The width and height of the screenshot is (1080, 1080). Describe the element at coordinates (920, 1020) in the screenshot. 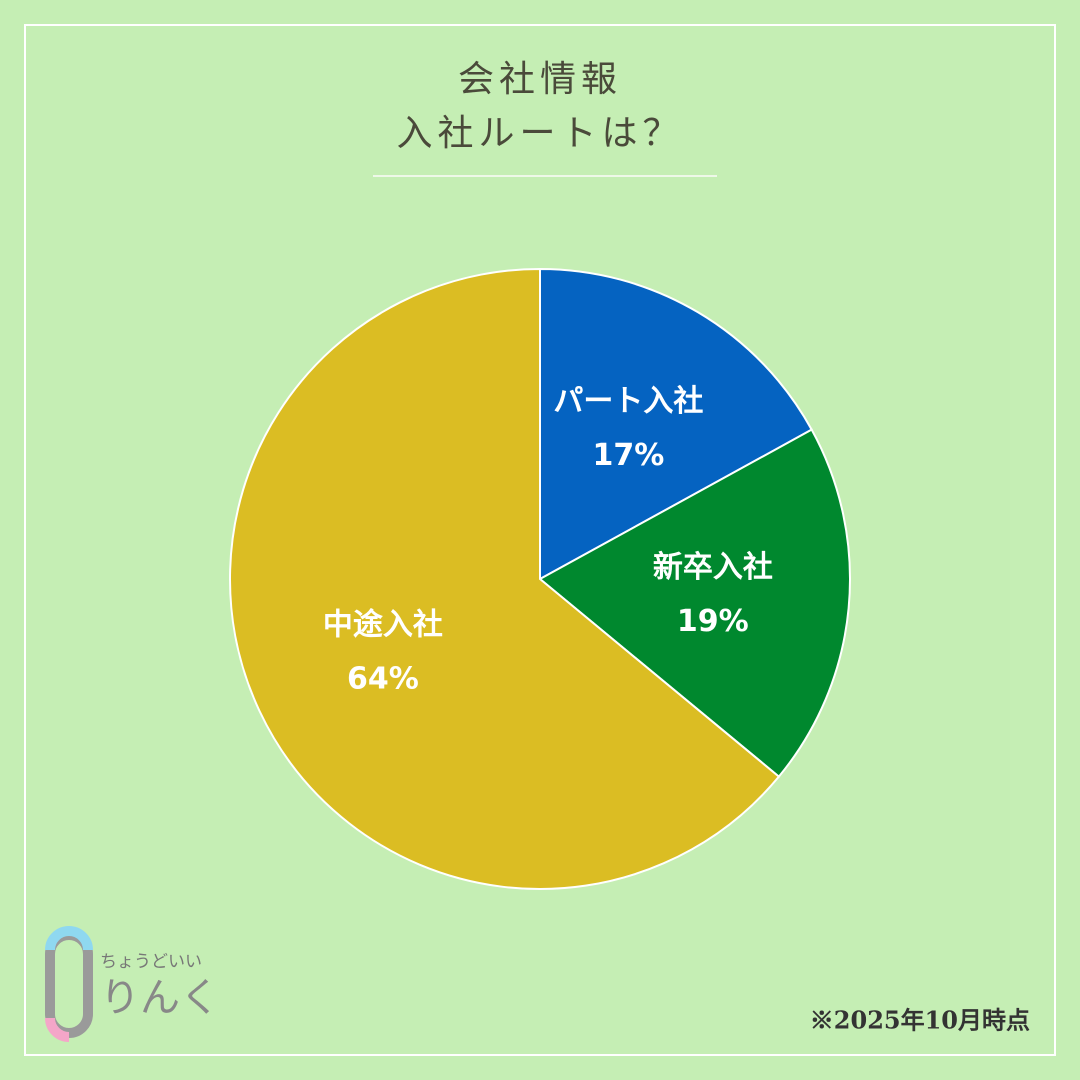

I see `footnote: ※2025年10月時点` at that location.